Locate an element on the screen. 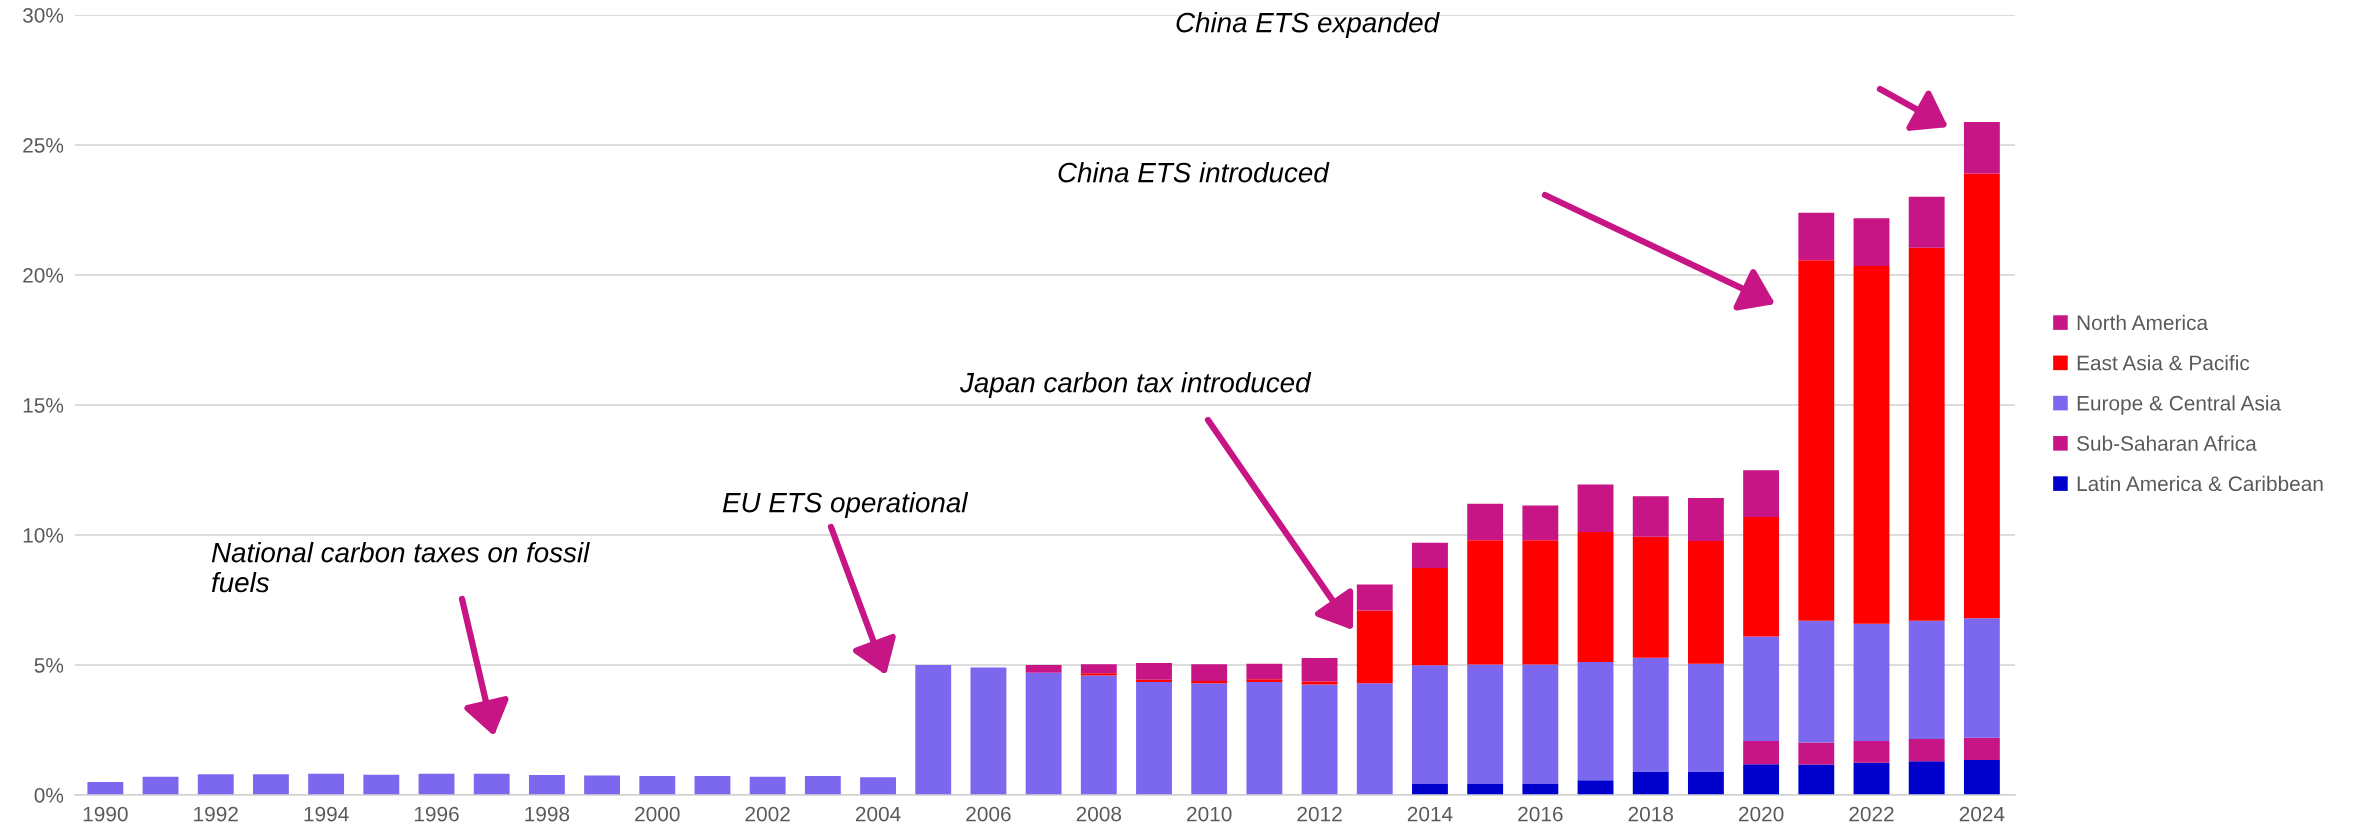 This screenshot has height=833, width=2356. x-tick-label: 2014 is located at coordinates (1430, 814).